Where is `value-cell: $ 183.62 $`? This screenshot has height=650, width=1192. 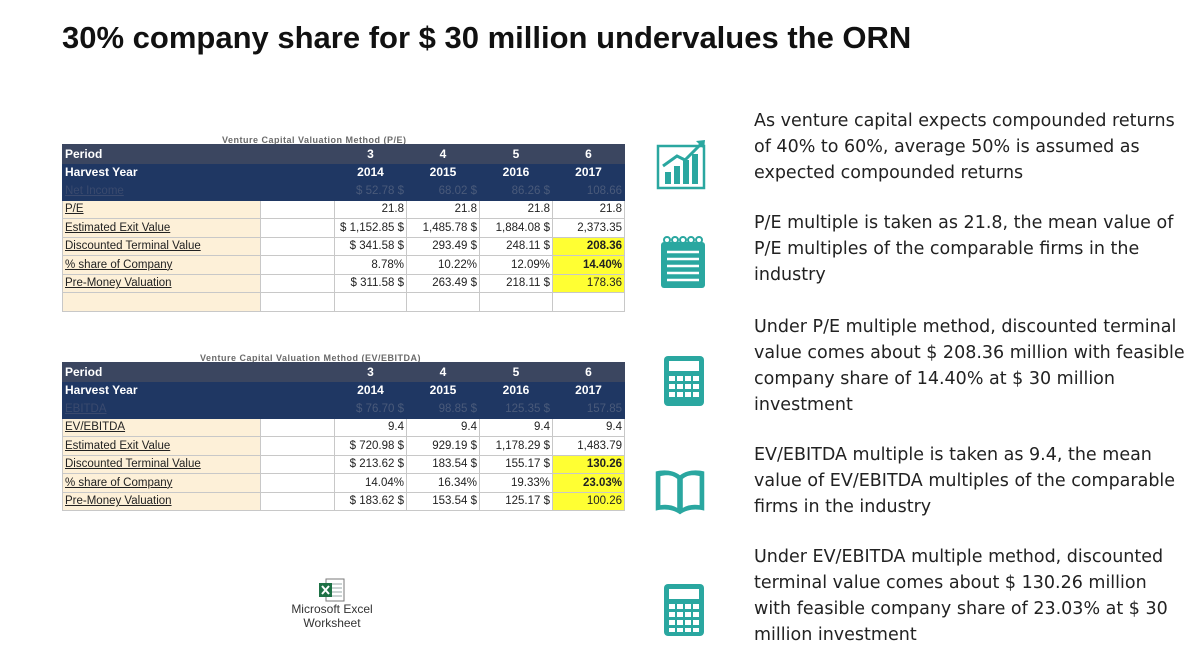 value-cell: $ 183.62 $ is located at coordinates (370, 501).